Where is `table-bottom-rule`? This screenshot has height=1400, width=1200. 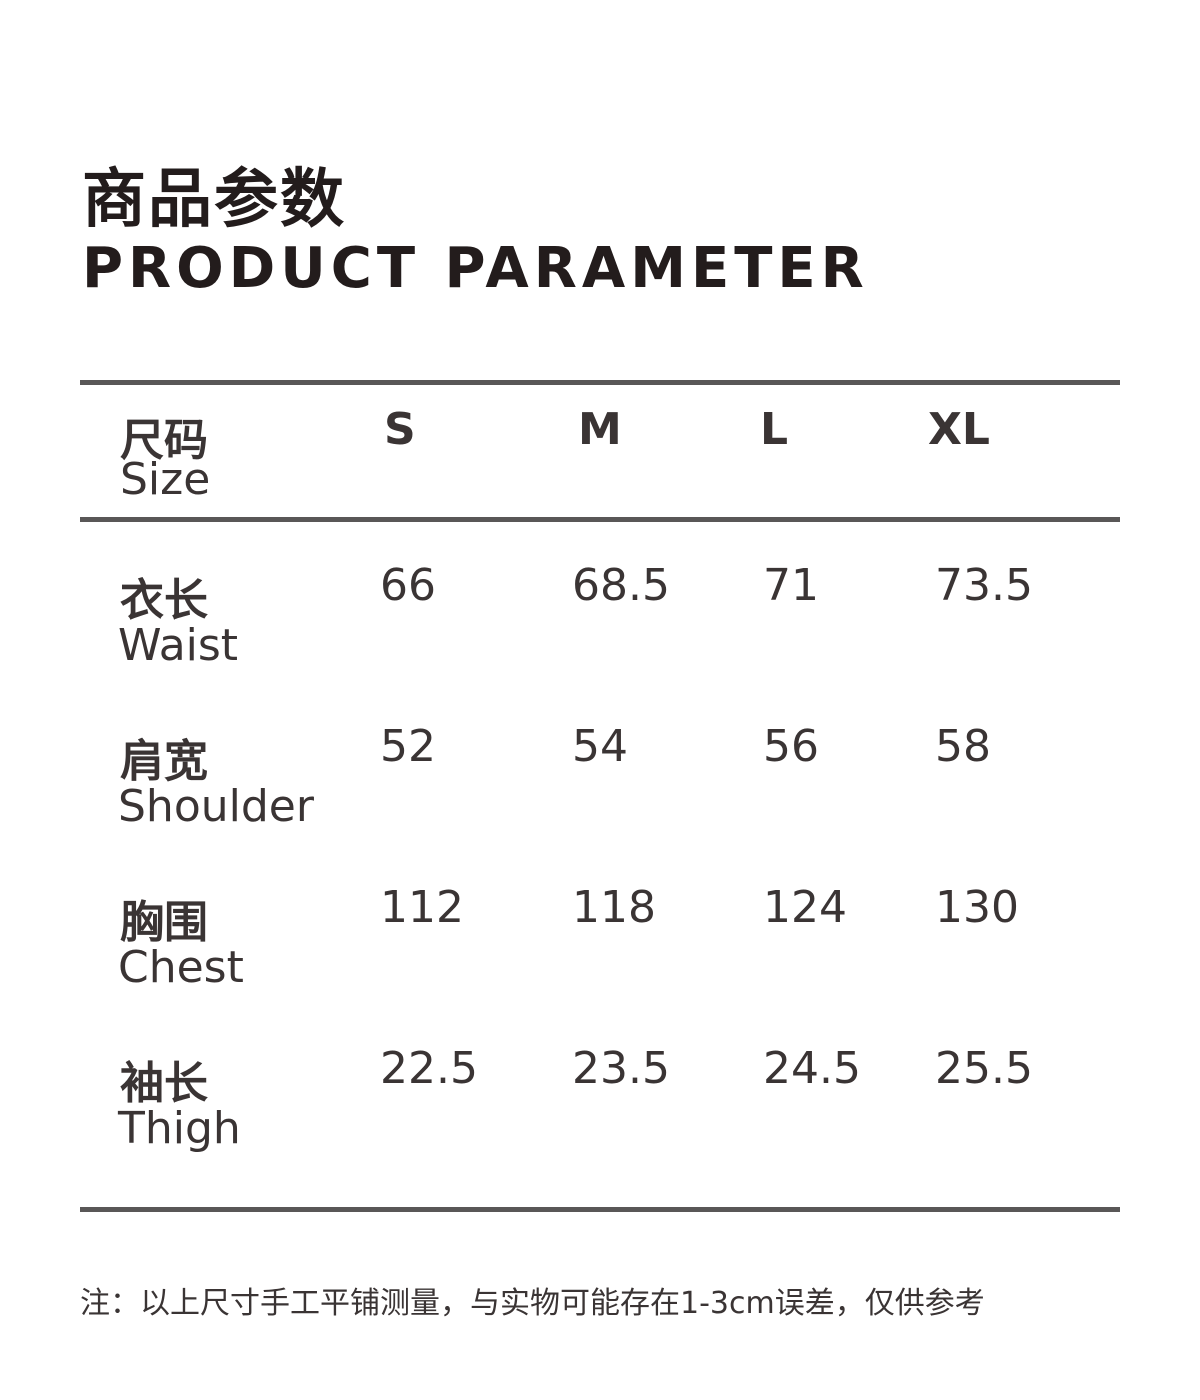 table-bottom-rule is located at coordinates (600, 1209).